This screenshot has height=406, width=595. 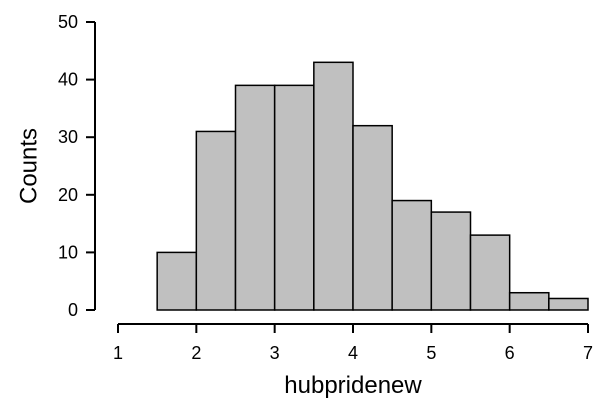 I want to click on x-tick-label: 2, so click(x=196, y=353).